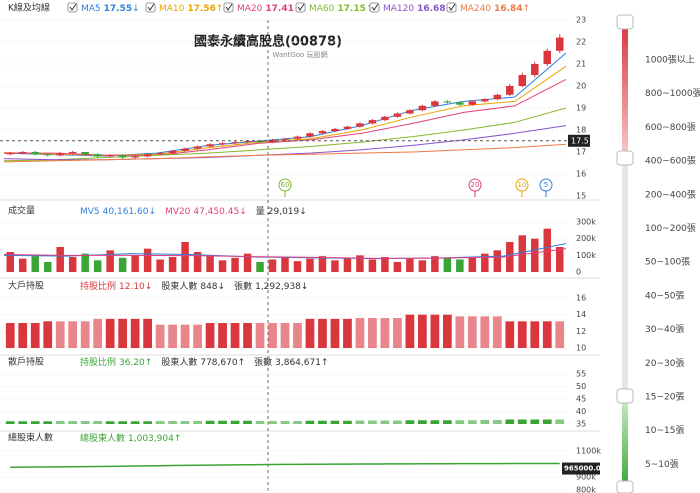  I want to click on legend-name: 總股東人數, so click(102, 438).